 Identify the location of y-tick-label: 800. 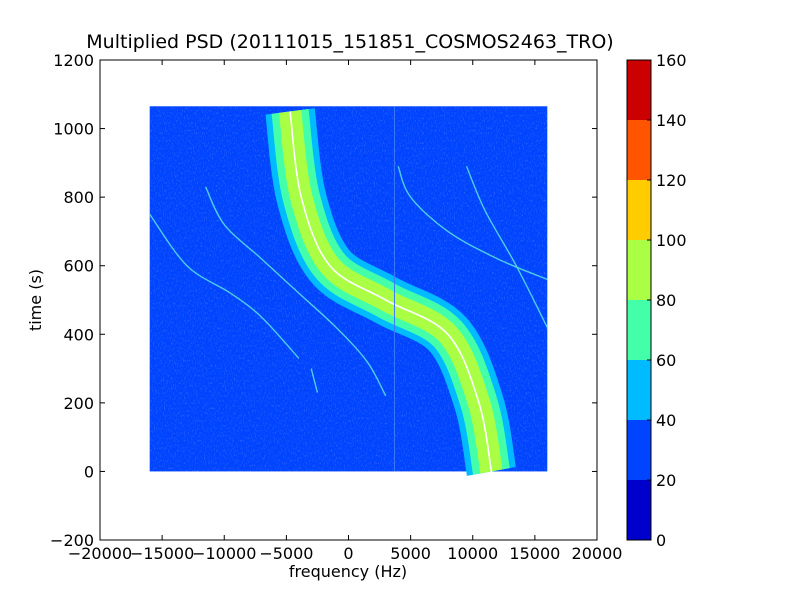
(78, 197).